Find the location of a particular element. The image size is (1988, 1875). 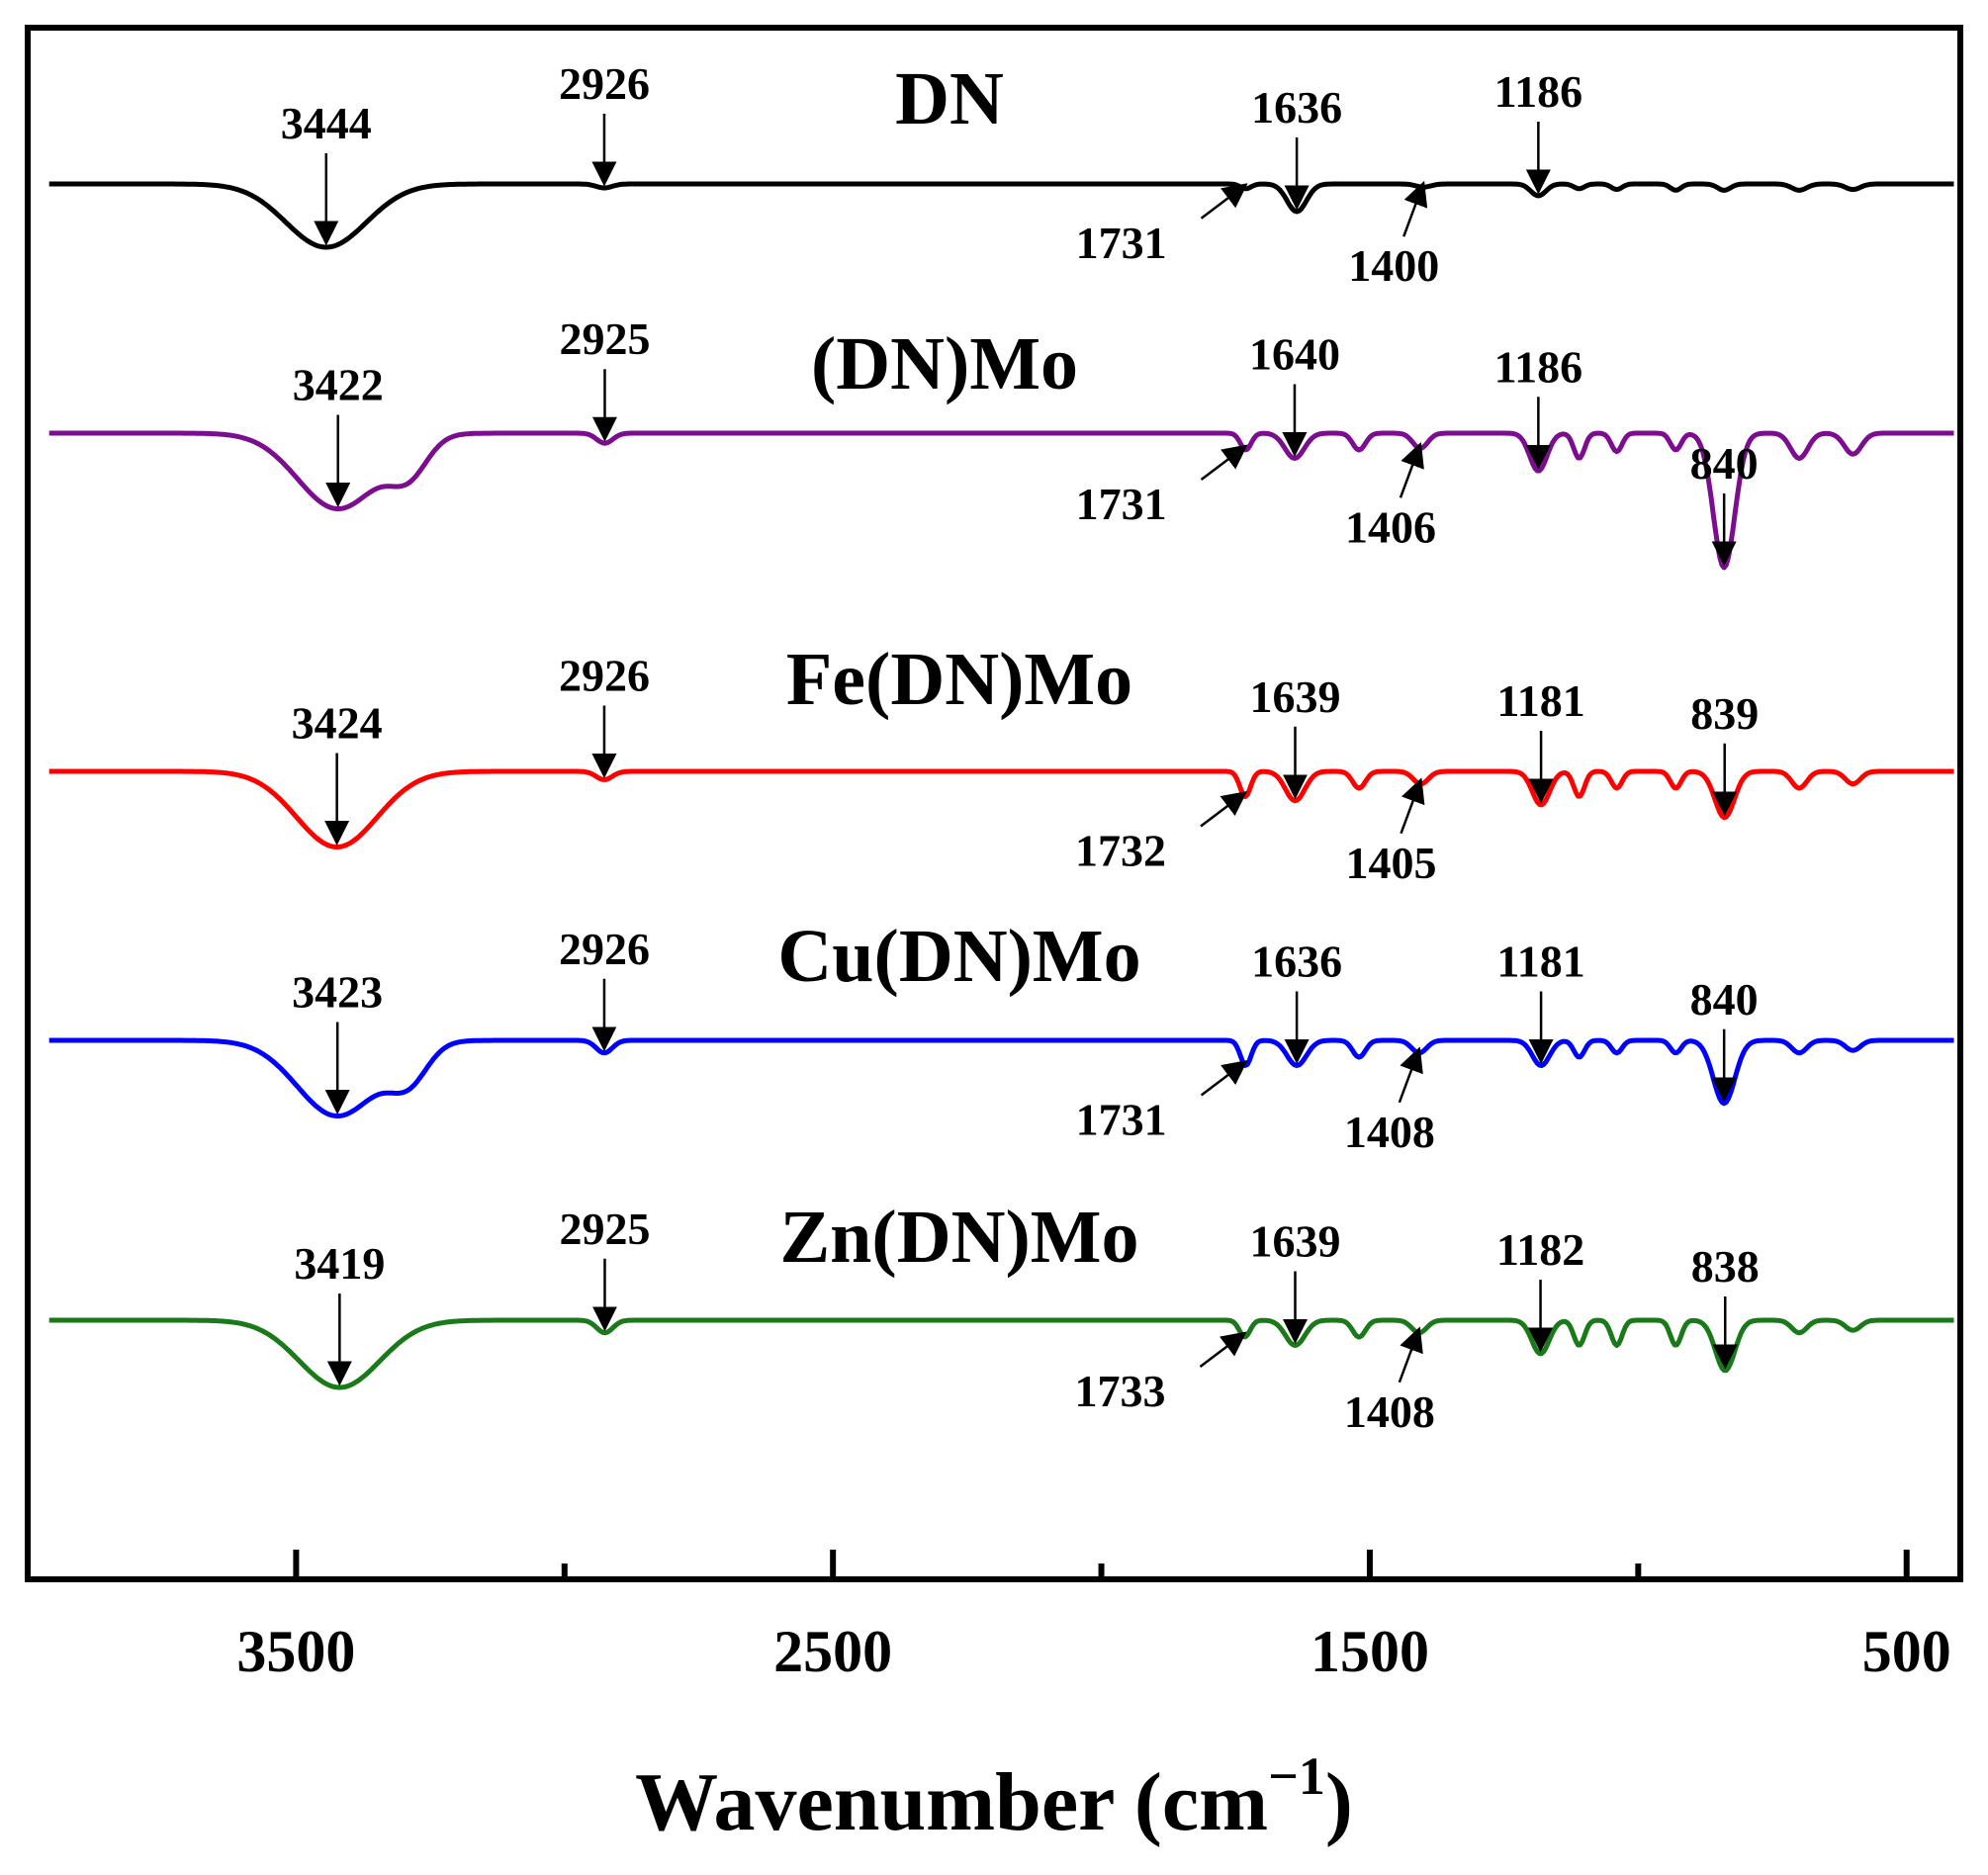

peak-label: 1732 is located at coordinates (1120, 851).